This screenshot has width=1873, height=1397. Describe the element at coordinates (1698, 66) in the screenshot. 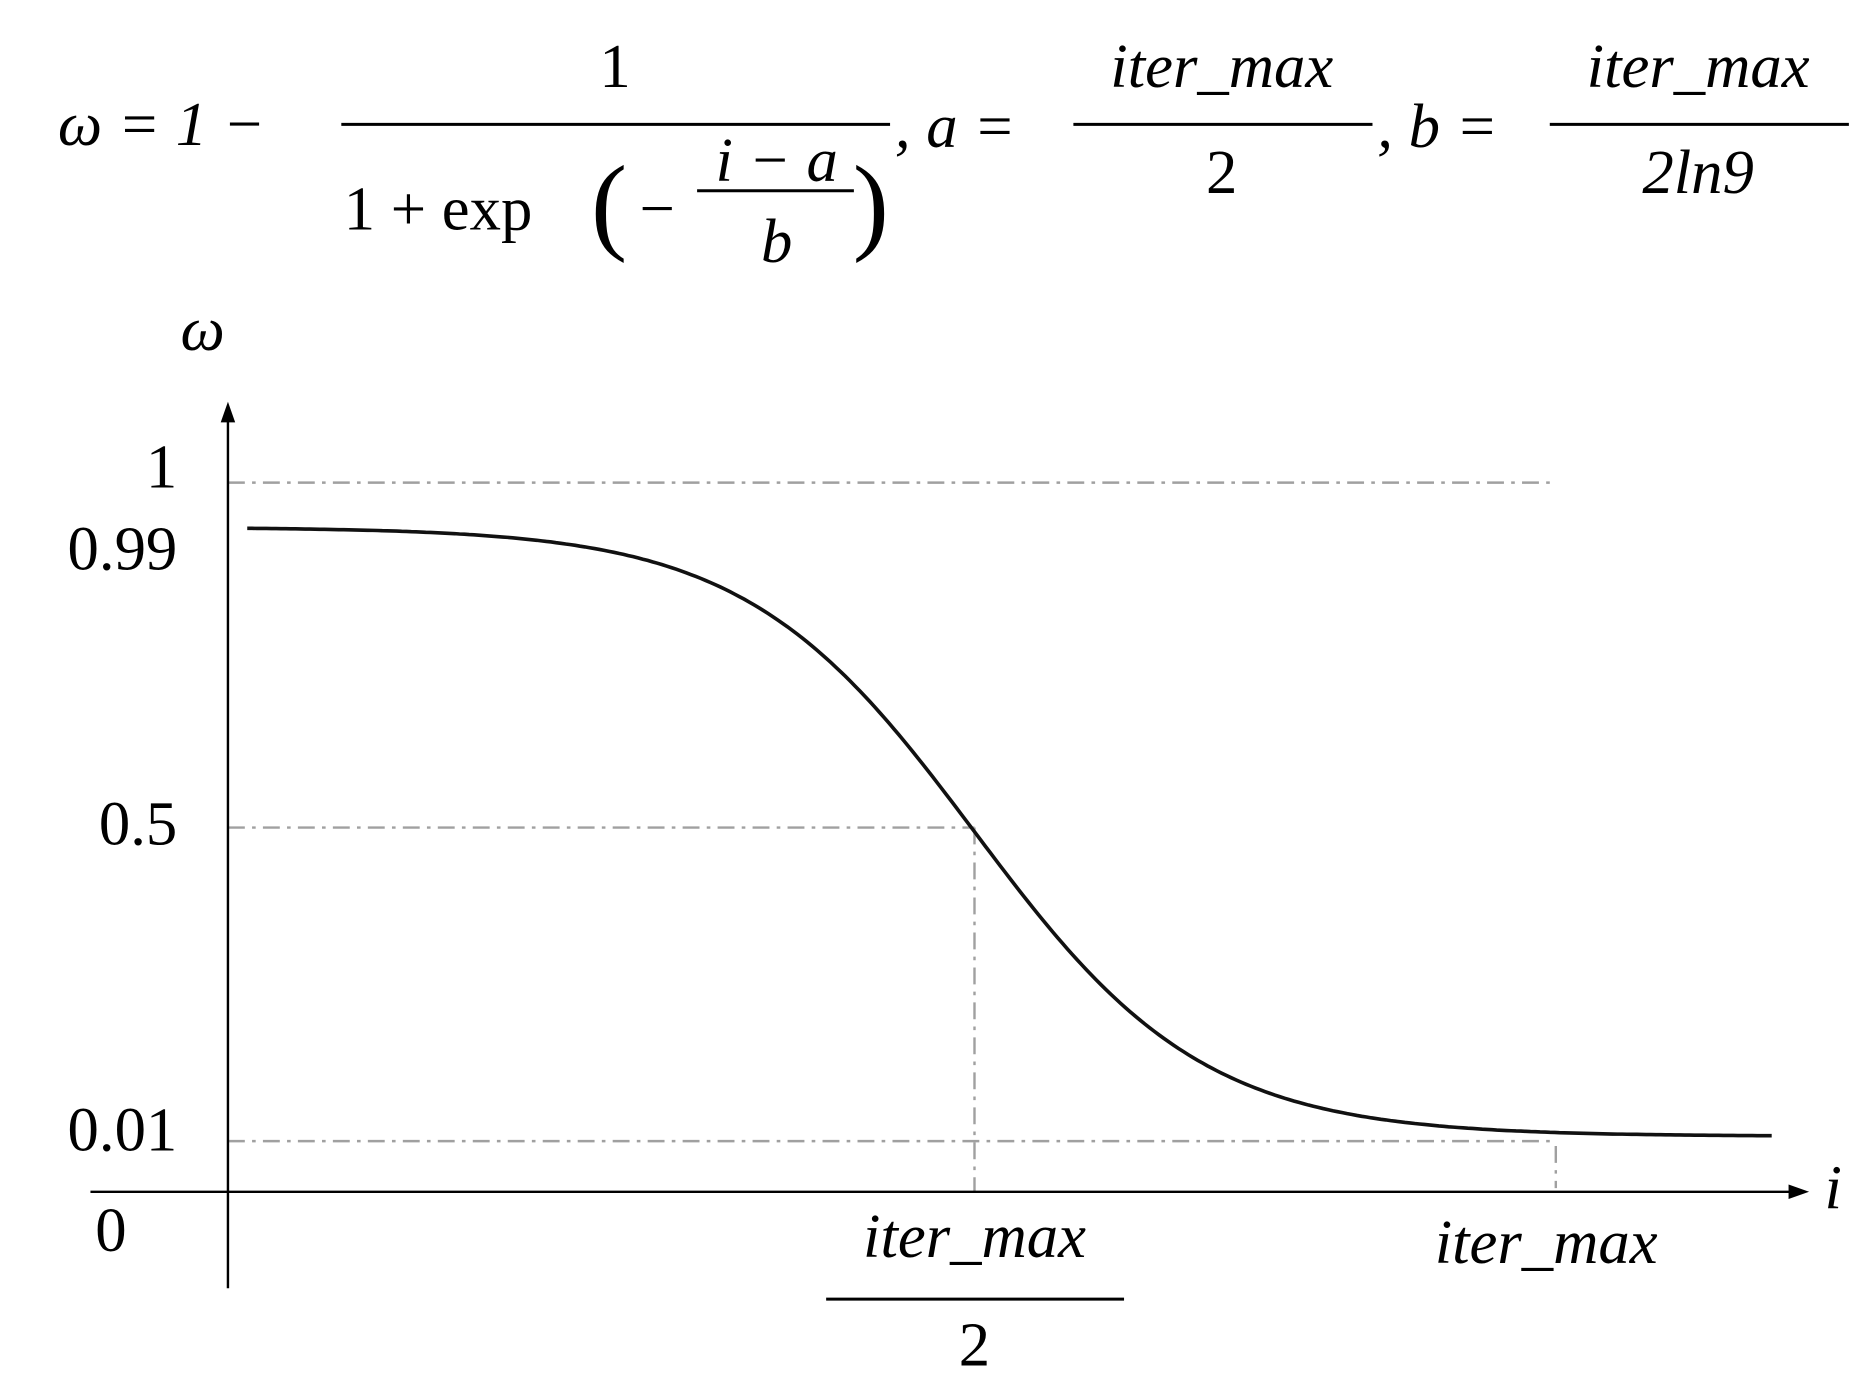

I see `b-numerator: iter_max` at that location.